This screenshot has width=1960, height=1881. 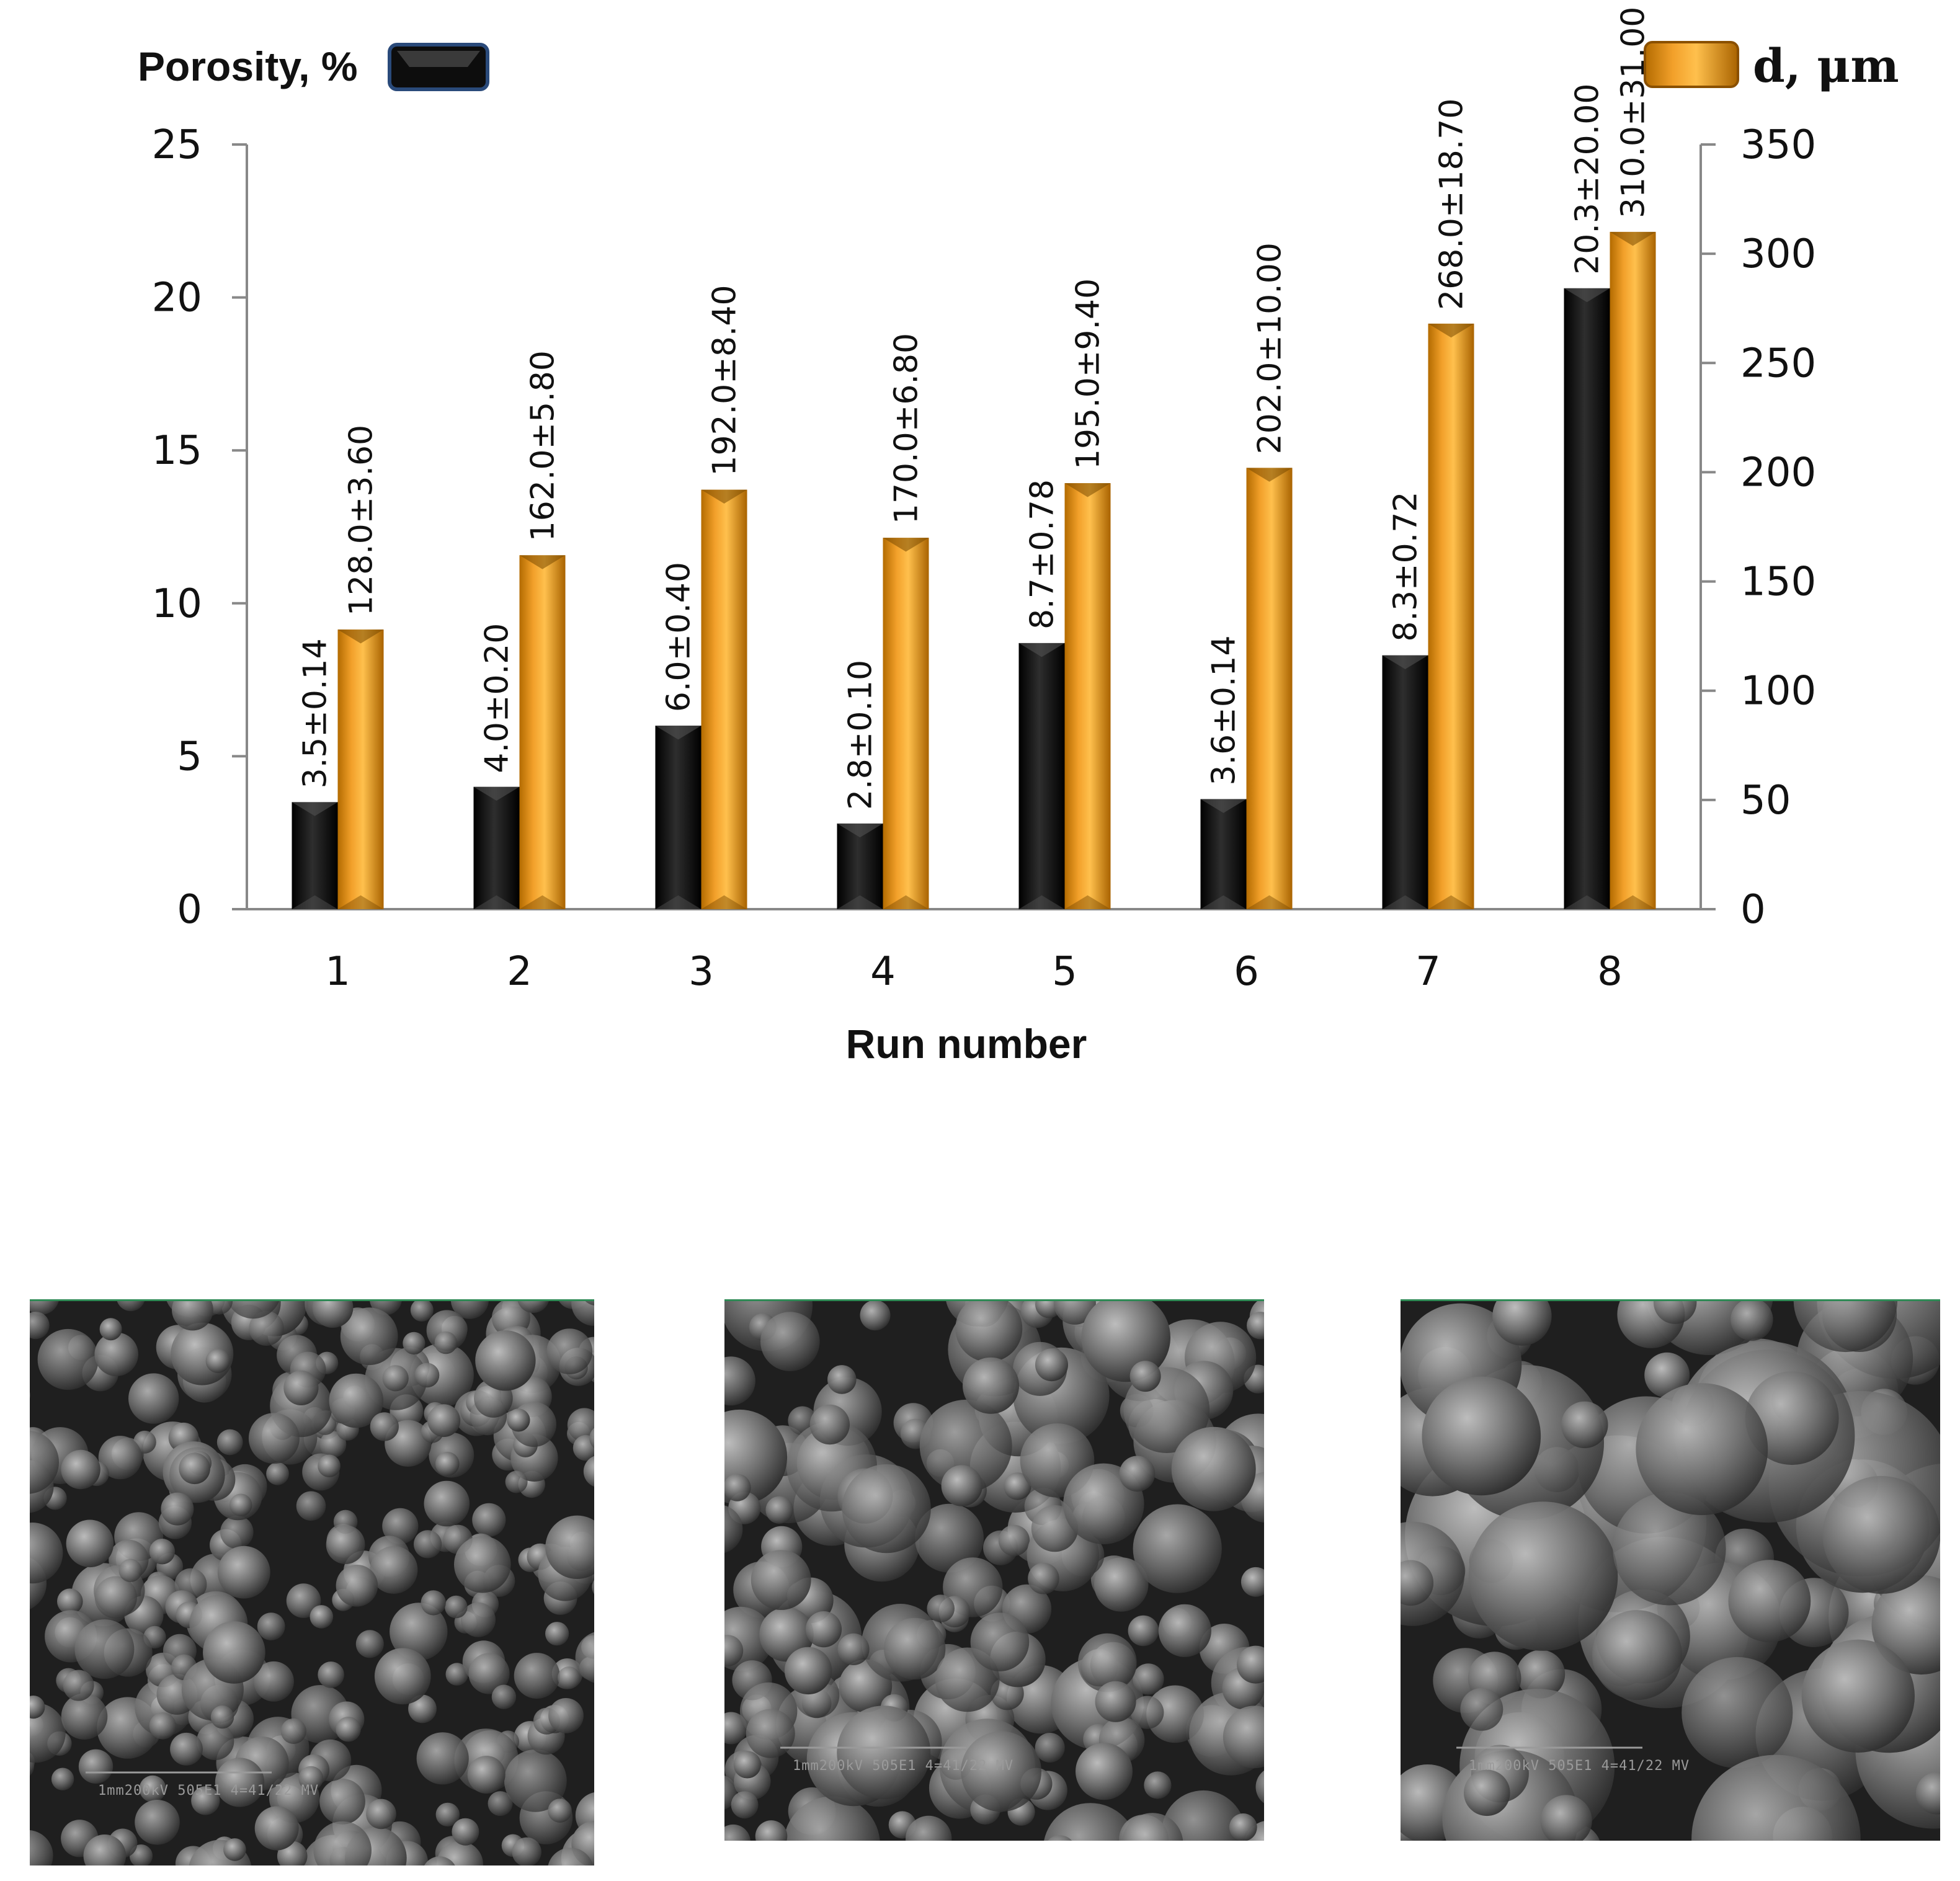 What do you see at coordinates (1246, 972) in the screenshot?
I see `x-tick-label: 6` at bounding box center [1246, 972].